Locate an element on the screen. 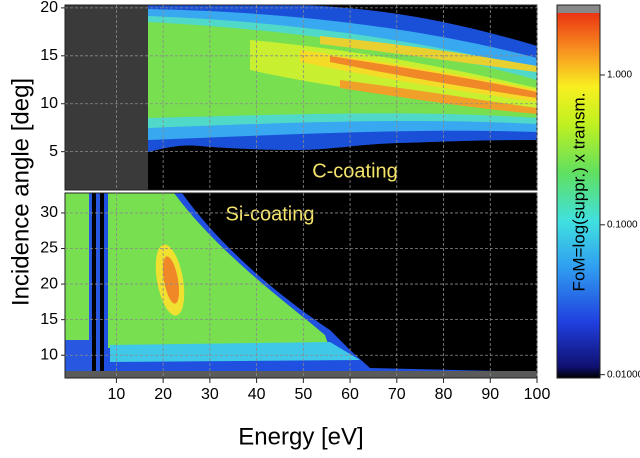  x-tick-label: 10 is located at coordinates (117, 394).